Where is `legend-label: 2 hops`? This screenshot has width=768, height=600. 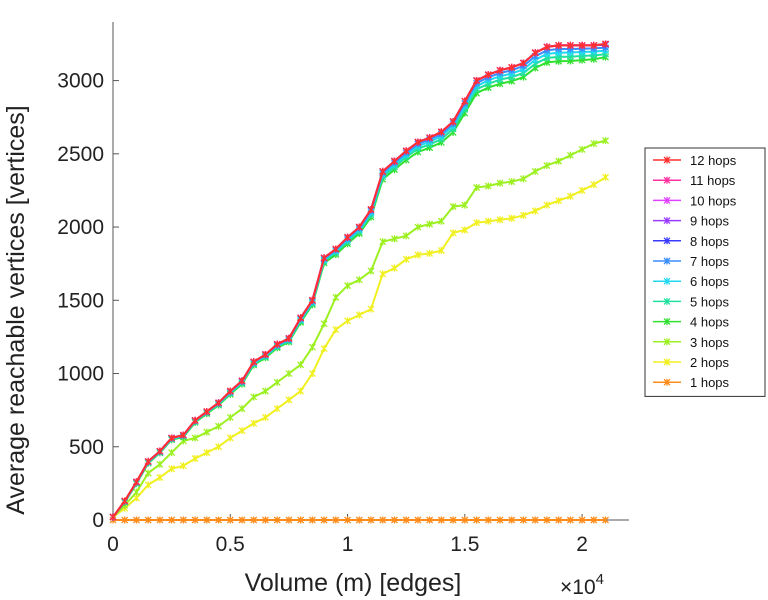
legend-label: 2 hops is located at coordinates (710, 362).